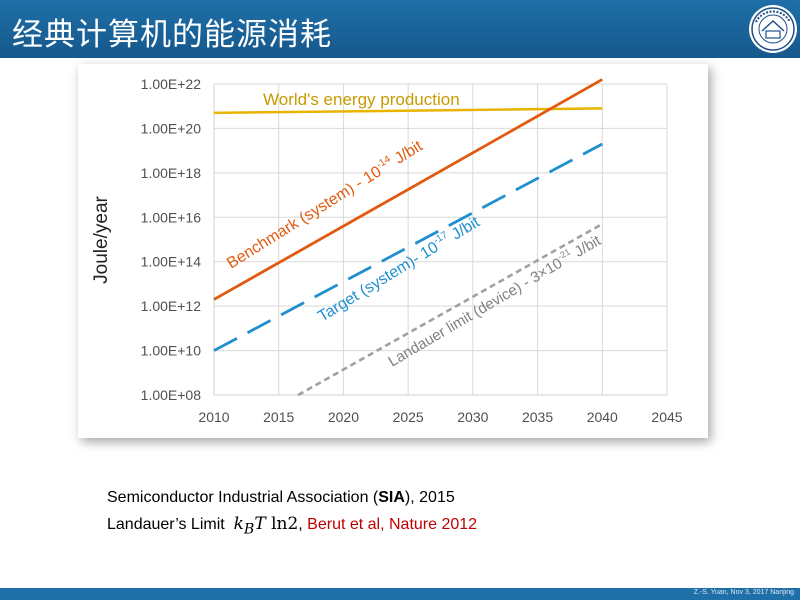  Describe the element at coordinates (172, 35) in the screenshot. I see `slide-title: 经典计算机的能源消耗` at that location.